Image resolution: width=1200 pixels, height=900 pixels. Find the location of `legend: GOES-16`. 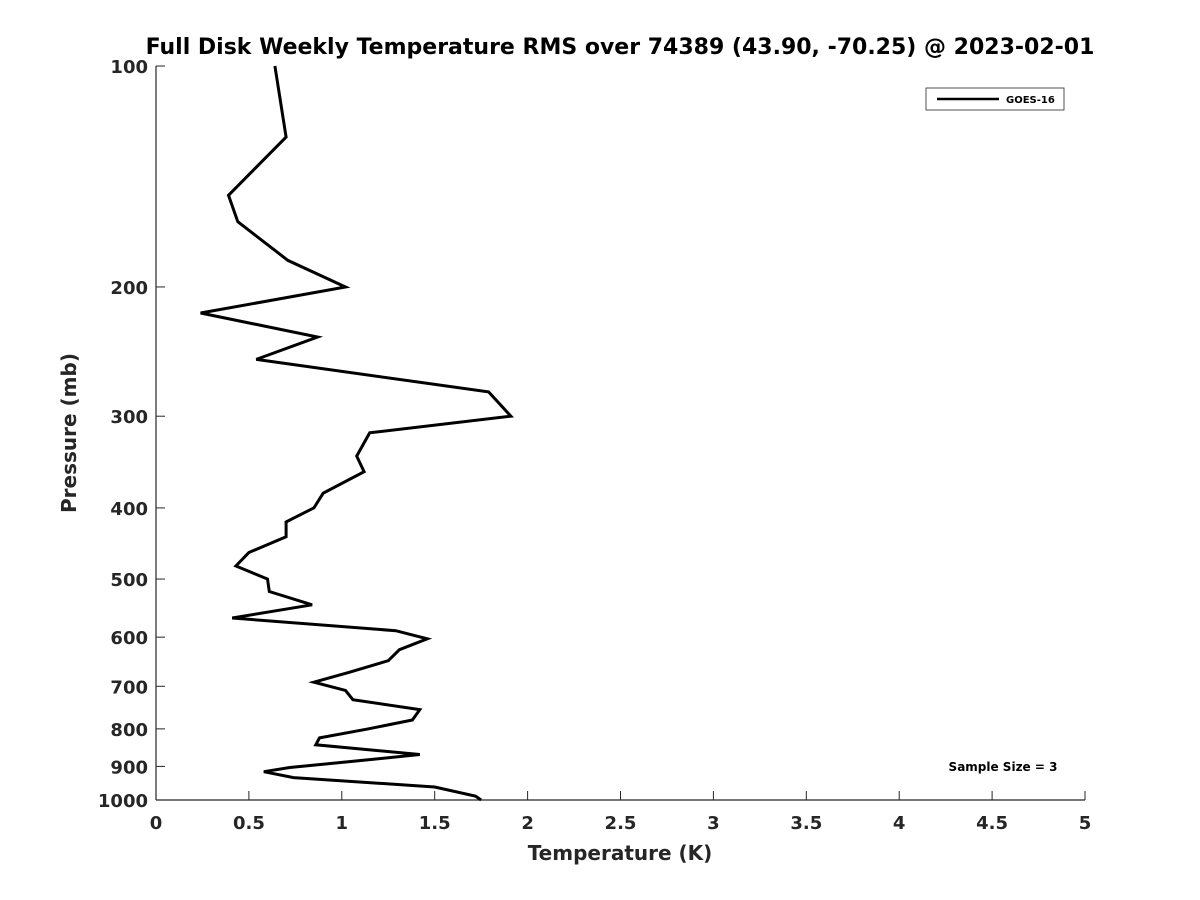

legend: GOES-16 is located at coordinates (995, 99).